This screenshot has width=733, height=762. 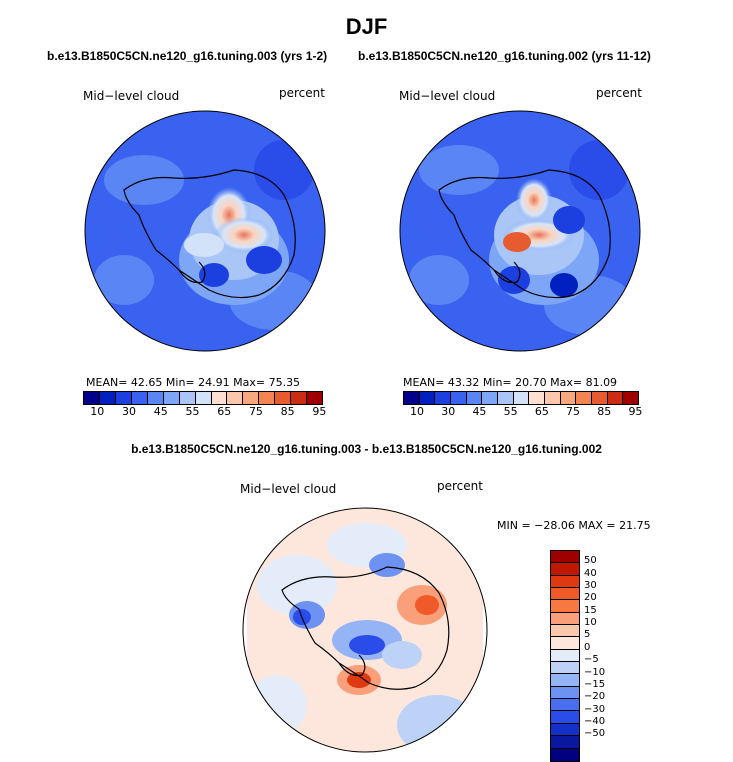 I want to click on diff-stats: MIN = −28.06 MAX = 21.75, so click(x=574, y=525).